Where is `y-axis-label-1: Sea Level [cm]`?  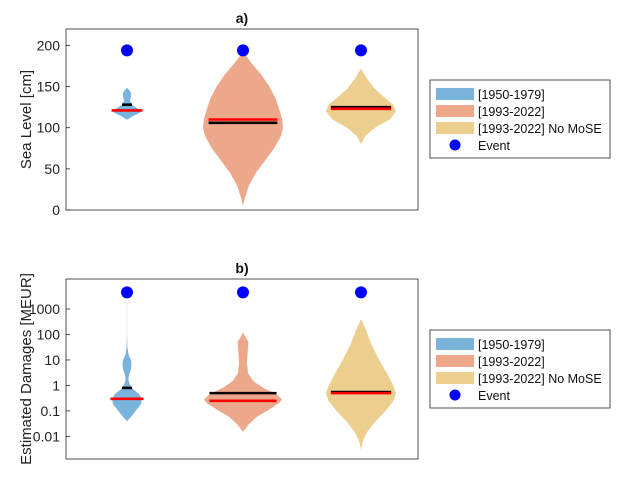
y-axis-label-1: Sea Level [cm] is located at coordinates (26, 119).